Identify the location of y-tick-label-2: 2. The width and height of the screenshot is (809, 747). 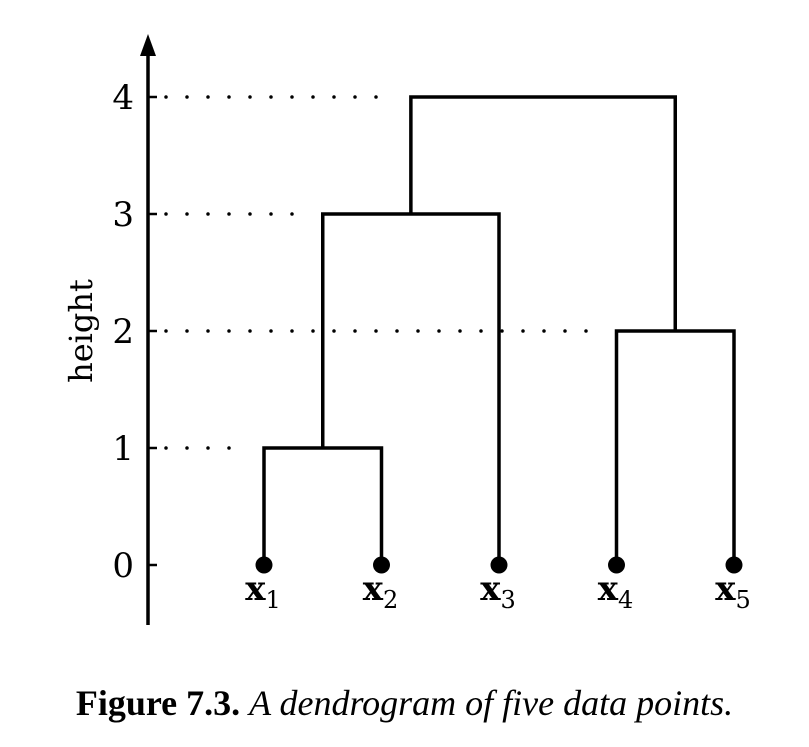
(123, 332).